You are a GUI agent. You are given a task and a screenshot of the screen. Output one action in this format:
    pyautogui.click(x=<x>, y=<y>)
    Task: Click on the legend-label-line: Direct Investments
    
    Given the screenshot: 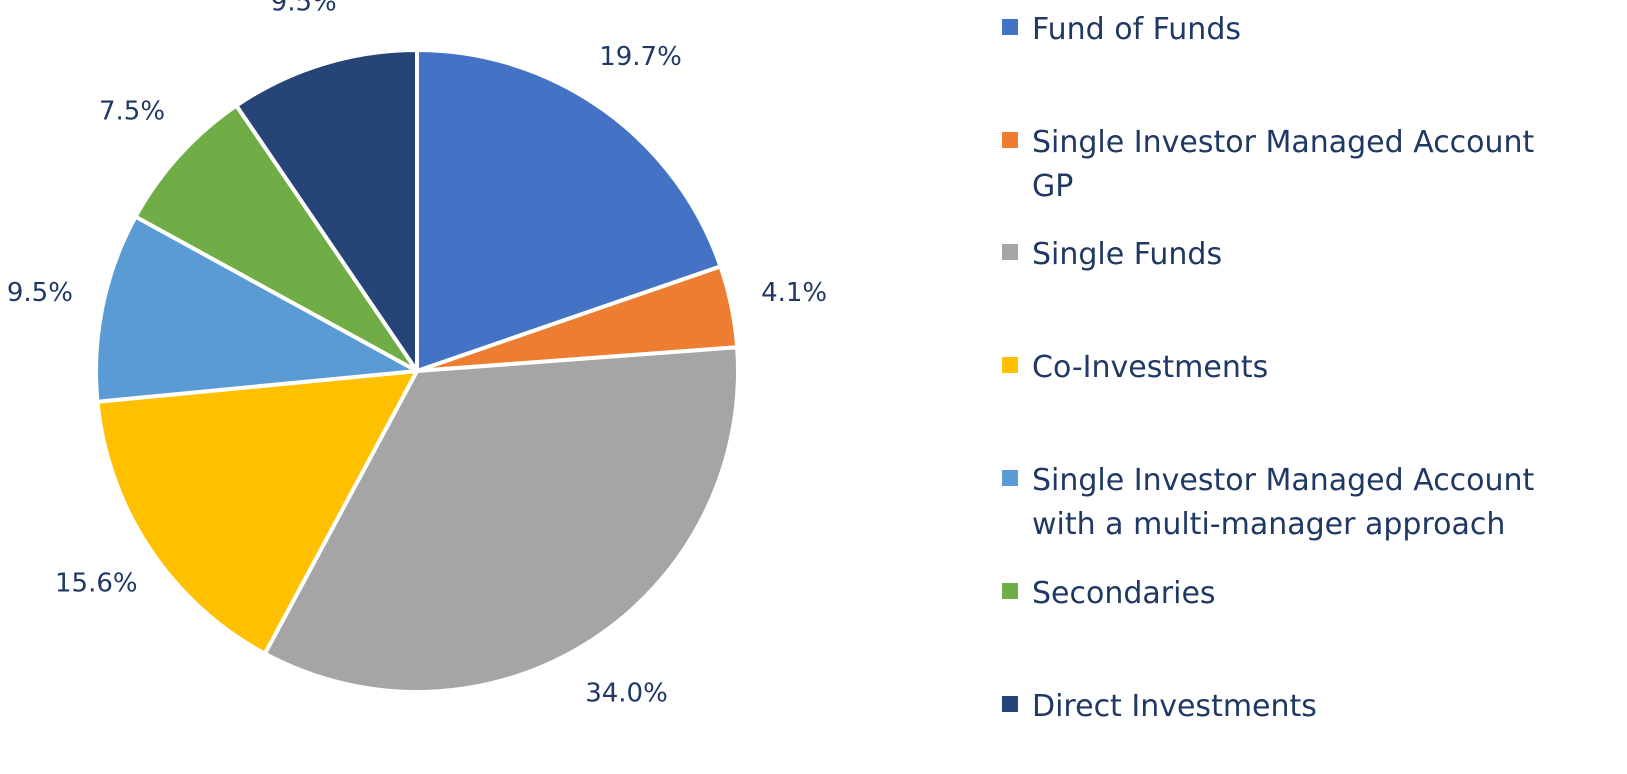 What is the action you would take?
    pyautogui.click(x=1174, y=706)
    